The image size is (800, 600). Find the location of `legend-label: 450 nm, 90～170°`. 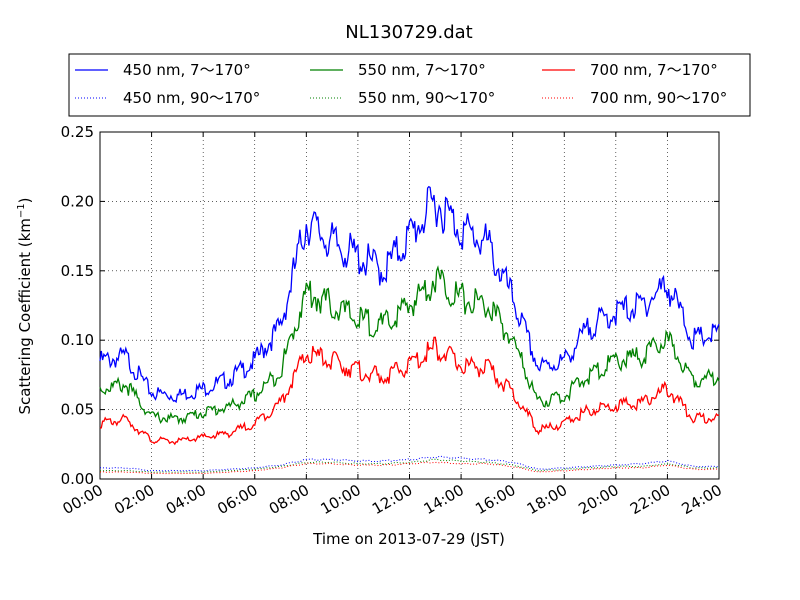

legend-label: 450 nm, 90～170° is located at coordinates (191, 98).